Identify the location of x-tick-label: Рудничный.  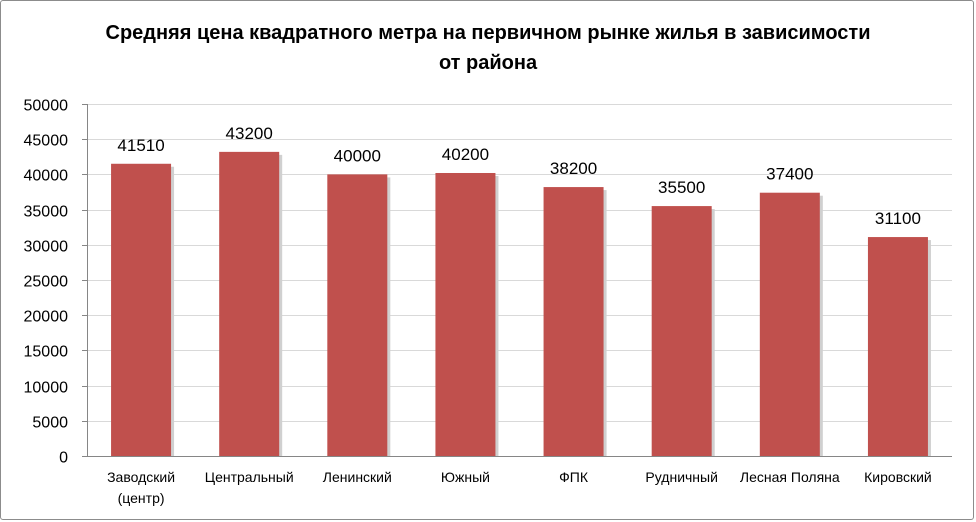
(681, 477).